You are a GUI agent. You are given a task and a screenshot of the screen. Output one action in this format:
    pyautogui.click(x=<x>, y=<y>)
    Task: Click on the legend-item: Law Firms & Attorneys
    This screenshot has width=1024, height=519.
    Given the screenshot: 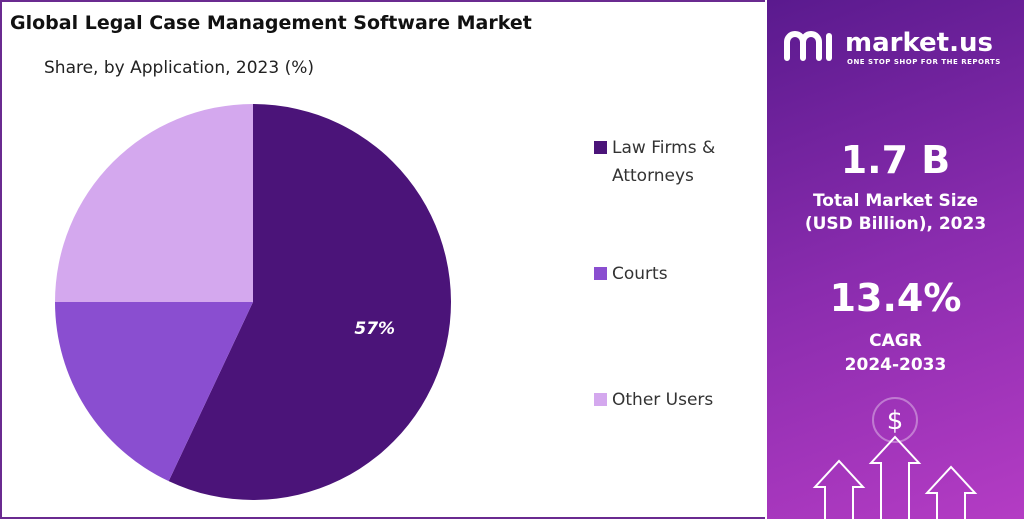 What is the action you would take?
    pyautogui.click(x=669, y=162)
    